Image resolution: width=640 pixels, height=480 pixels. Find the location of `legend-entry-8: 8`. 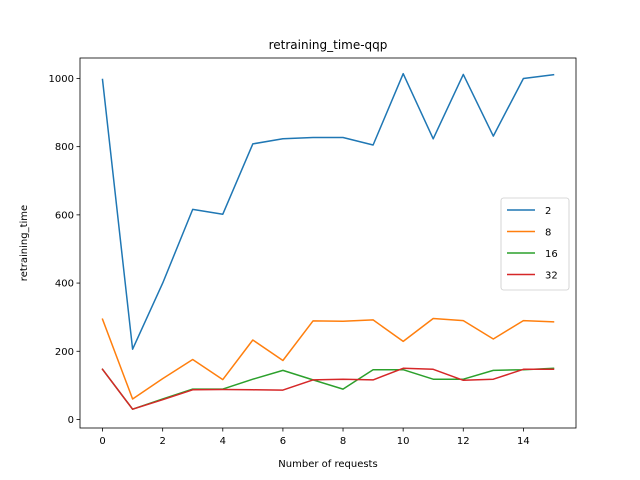

legend-entry-8: 8 is located at coordinates (548, 233).